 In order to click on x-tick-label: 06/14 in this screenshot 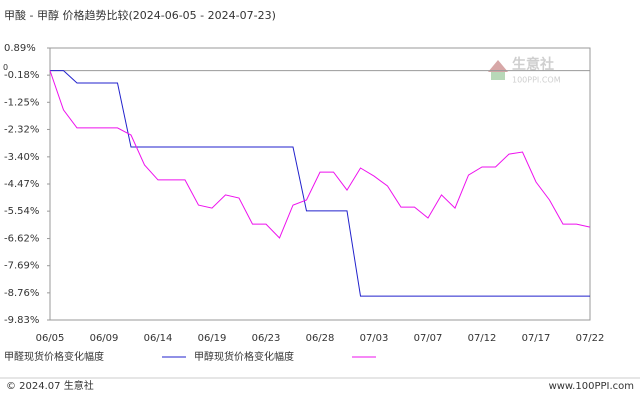, I will do `click(158, 338)`.